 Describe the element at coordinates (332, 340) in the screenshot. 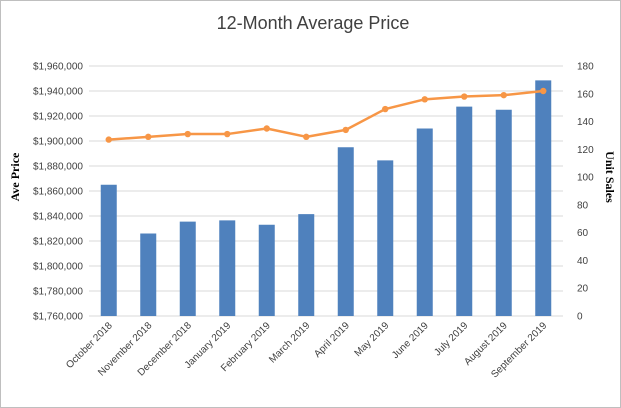

I see `x-tick-label: April 2019` at that location.